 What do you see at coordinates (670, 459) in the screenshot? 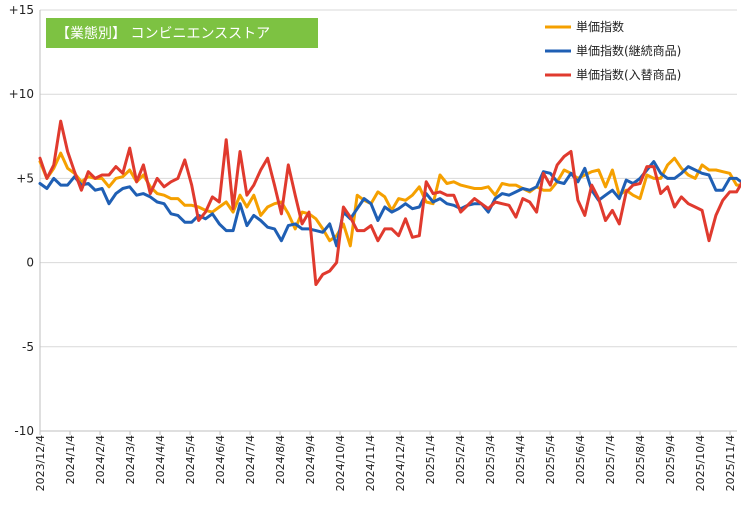
I see `x-tick-label: 2025/9/4` at bounding box center [670, 459].